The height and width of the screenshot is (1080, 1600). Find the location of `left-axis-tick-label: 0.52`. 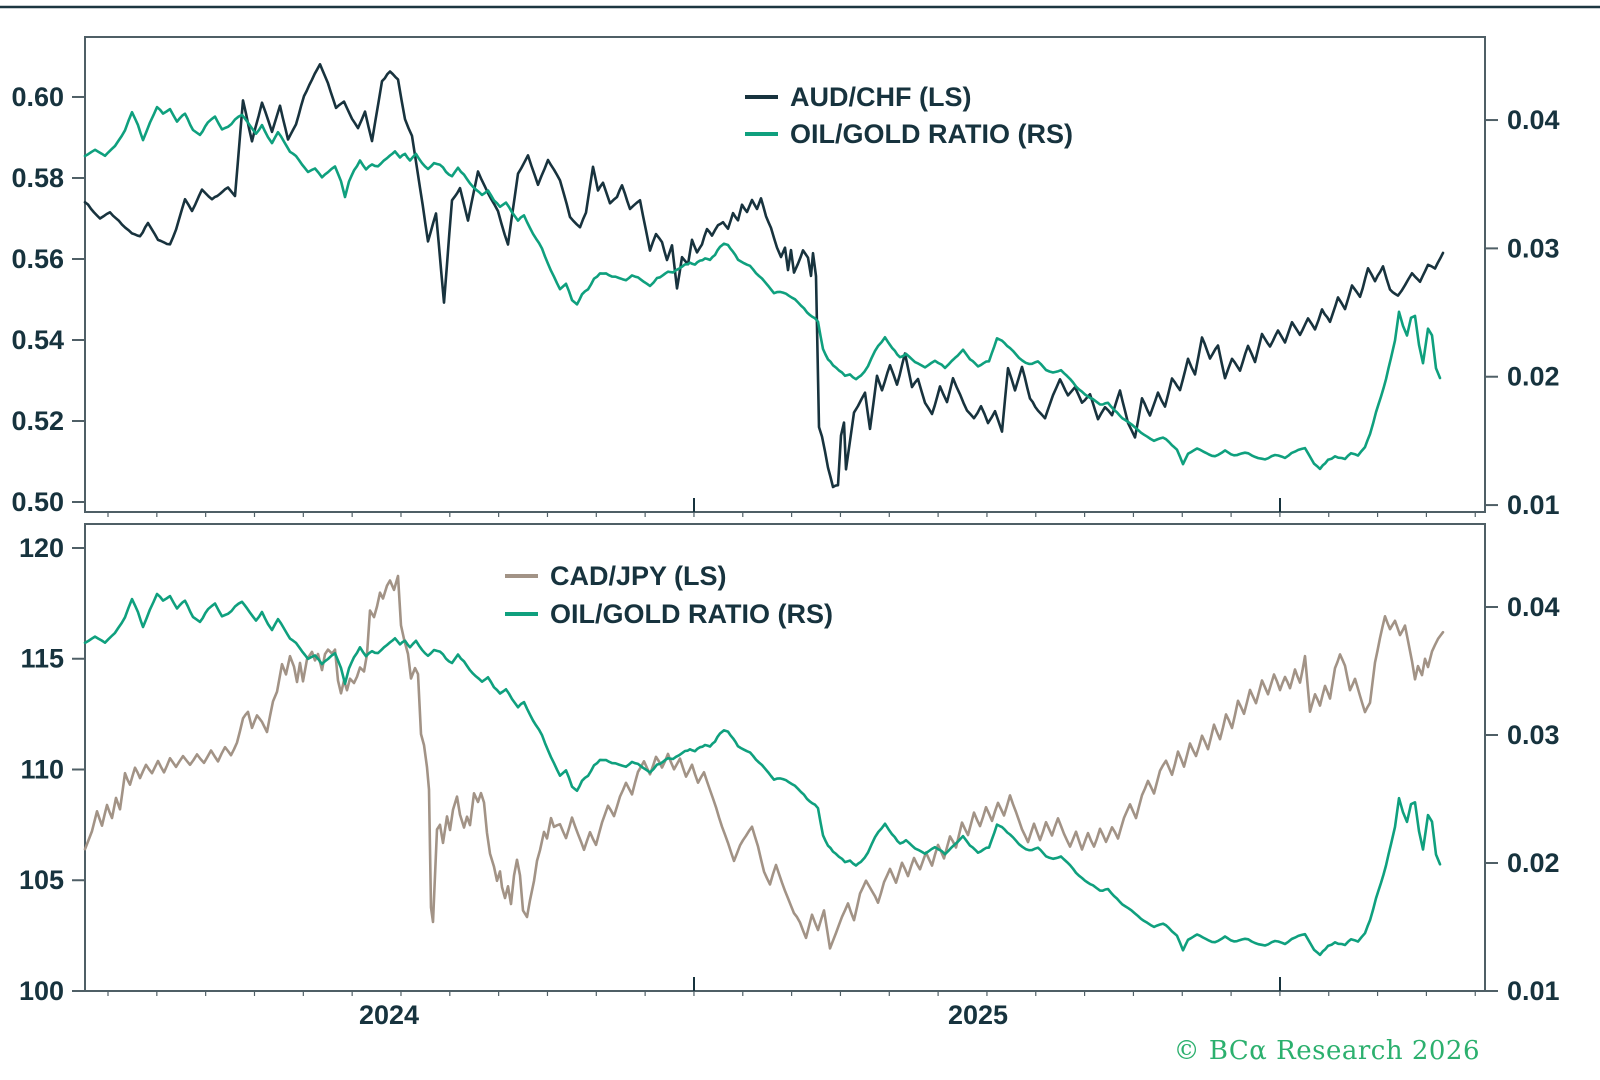

left-axis-tick-label: 0.52 is located at coordinates (37, 421).